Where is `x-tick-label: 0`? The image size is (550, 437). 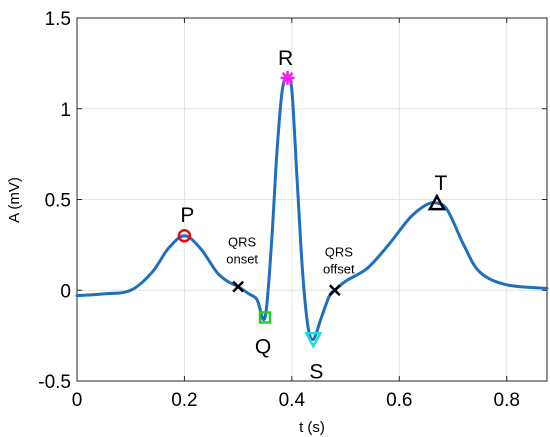
x-tick-label: 0 is located at coordinates (77, 400).